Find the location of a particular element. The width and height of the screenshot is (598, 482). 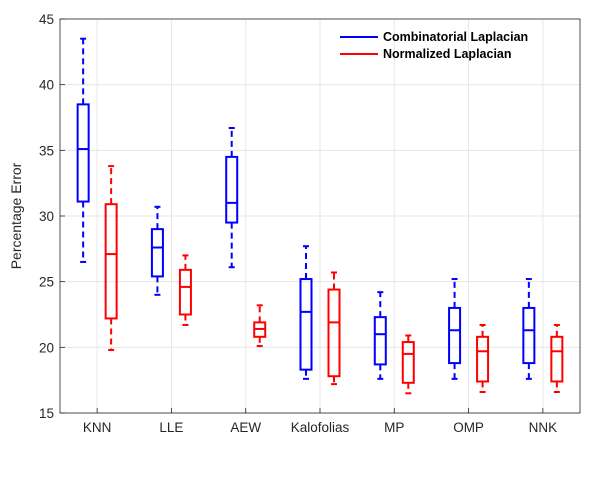

y-tick-label: 15 is located at coordinates (46, 413).